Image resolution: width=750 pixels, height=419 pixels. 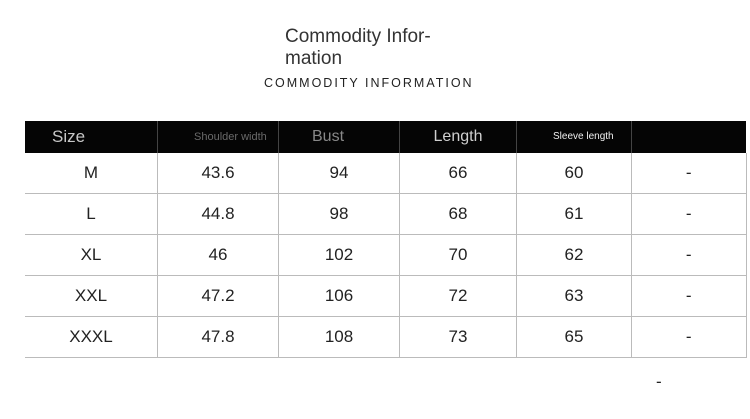 I want to click on table-row: XL 46 102 70 62-, so click(x=386, y=255).